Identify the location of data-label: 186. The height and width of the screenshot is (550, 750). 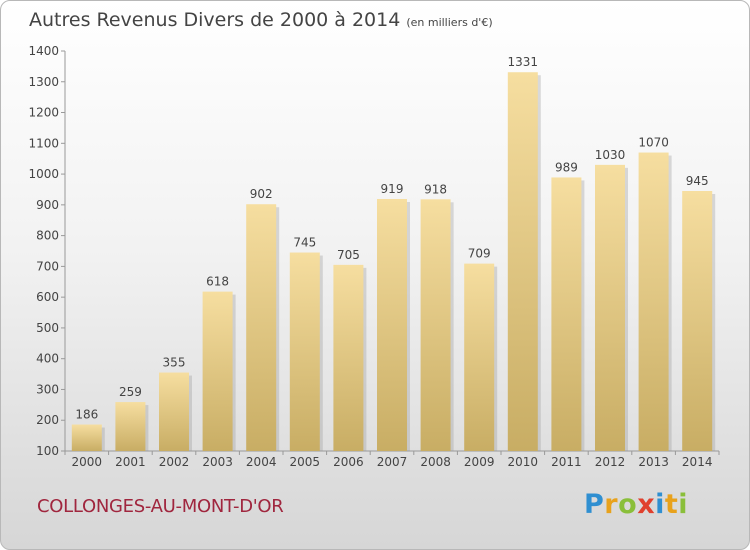
(86, 415).